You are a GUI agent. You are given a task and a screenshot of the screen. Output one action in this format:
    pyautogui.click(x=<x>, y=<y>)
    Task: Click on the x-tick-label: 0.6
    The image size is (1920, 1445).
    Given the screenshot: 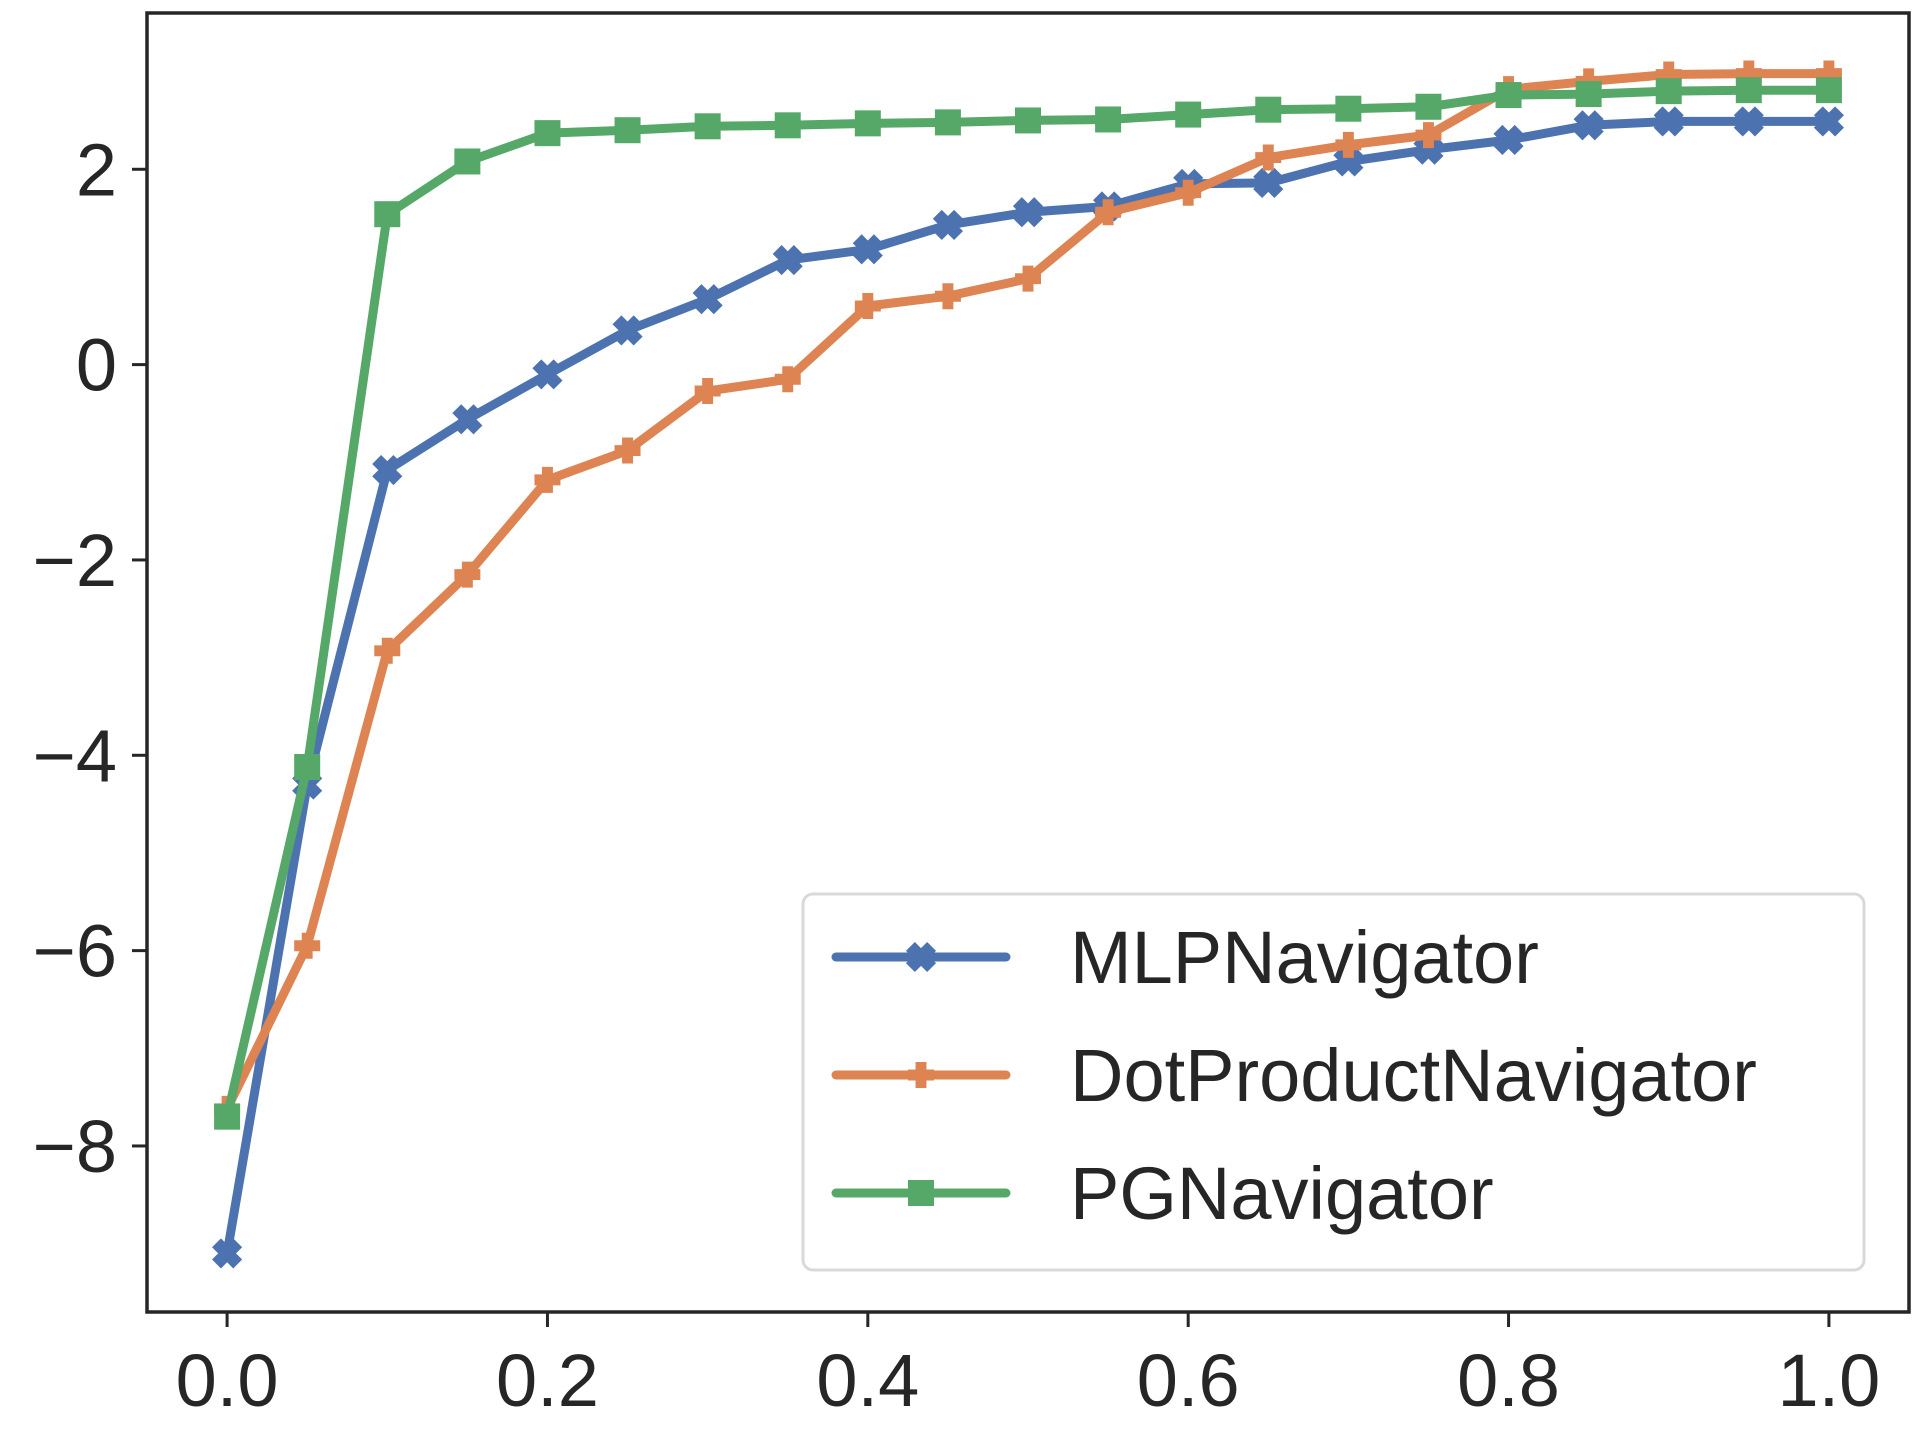 What is the action you would take?
    pyautogui.click(x=1188, y=1380)
    